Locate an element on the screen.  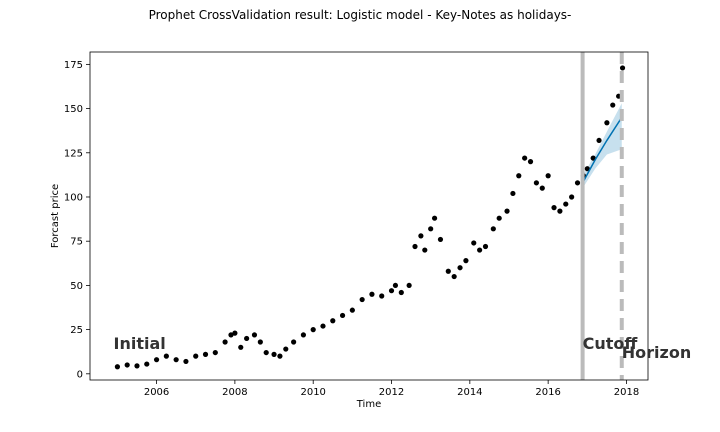
x-axis: 2006 2008 2010 2012 2014 2016 2018 is located at coordinates (391, 389).